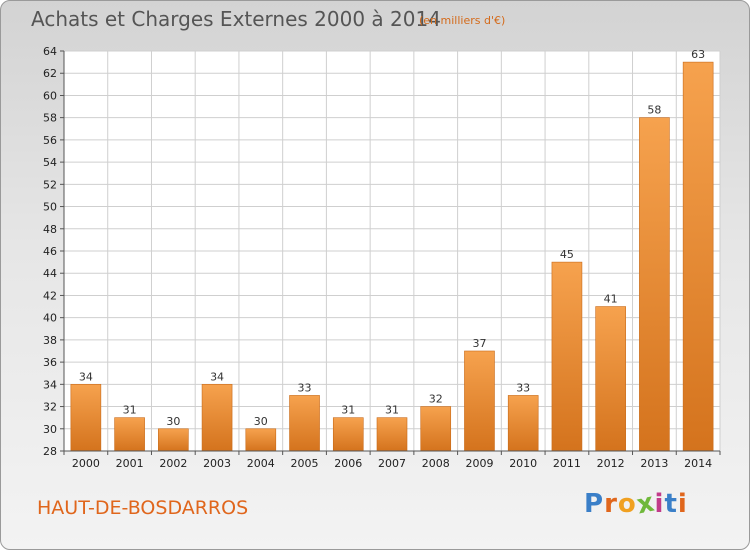  I want to click on x-tick-label: 2012, so click(611, 463).